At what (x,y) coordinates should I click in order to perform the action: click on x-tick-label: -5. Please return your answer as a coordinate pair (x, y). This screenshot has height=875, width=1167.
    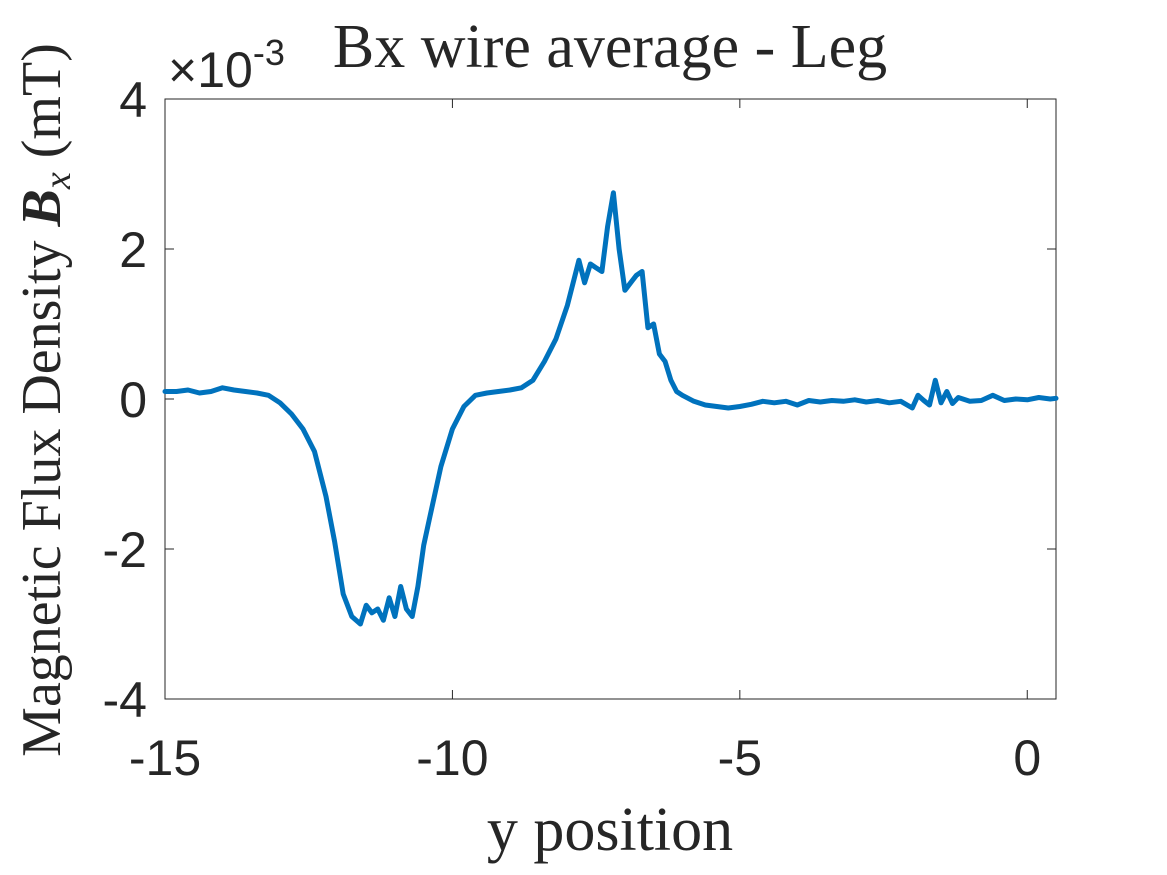
    Looking at the image, I should click on (740, 758).